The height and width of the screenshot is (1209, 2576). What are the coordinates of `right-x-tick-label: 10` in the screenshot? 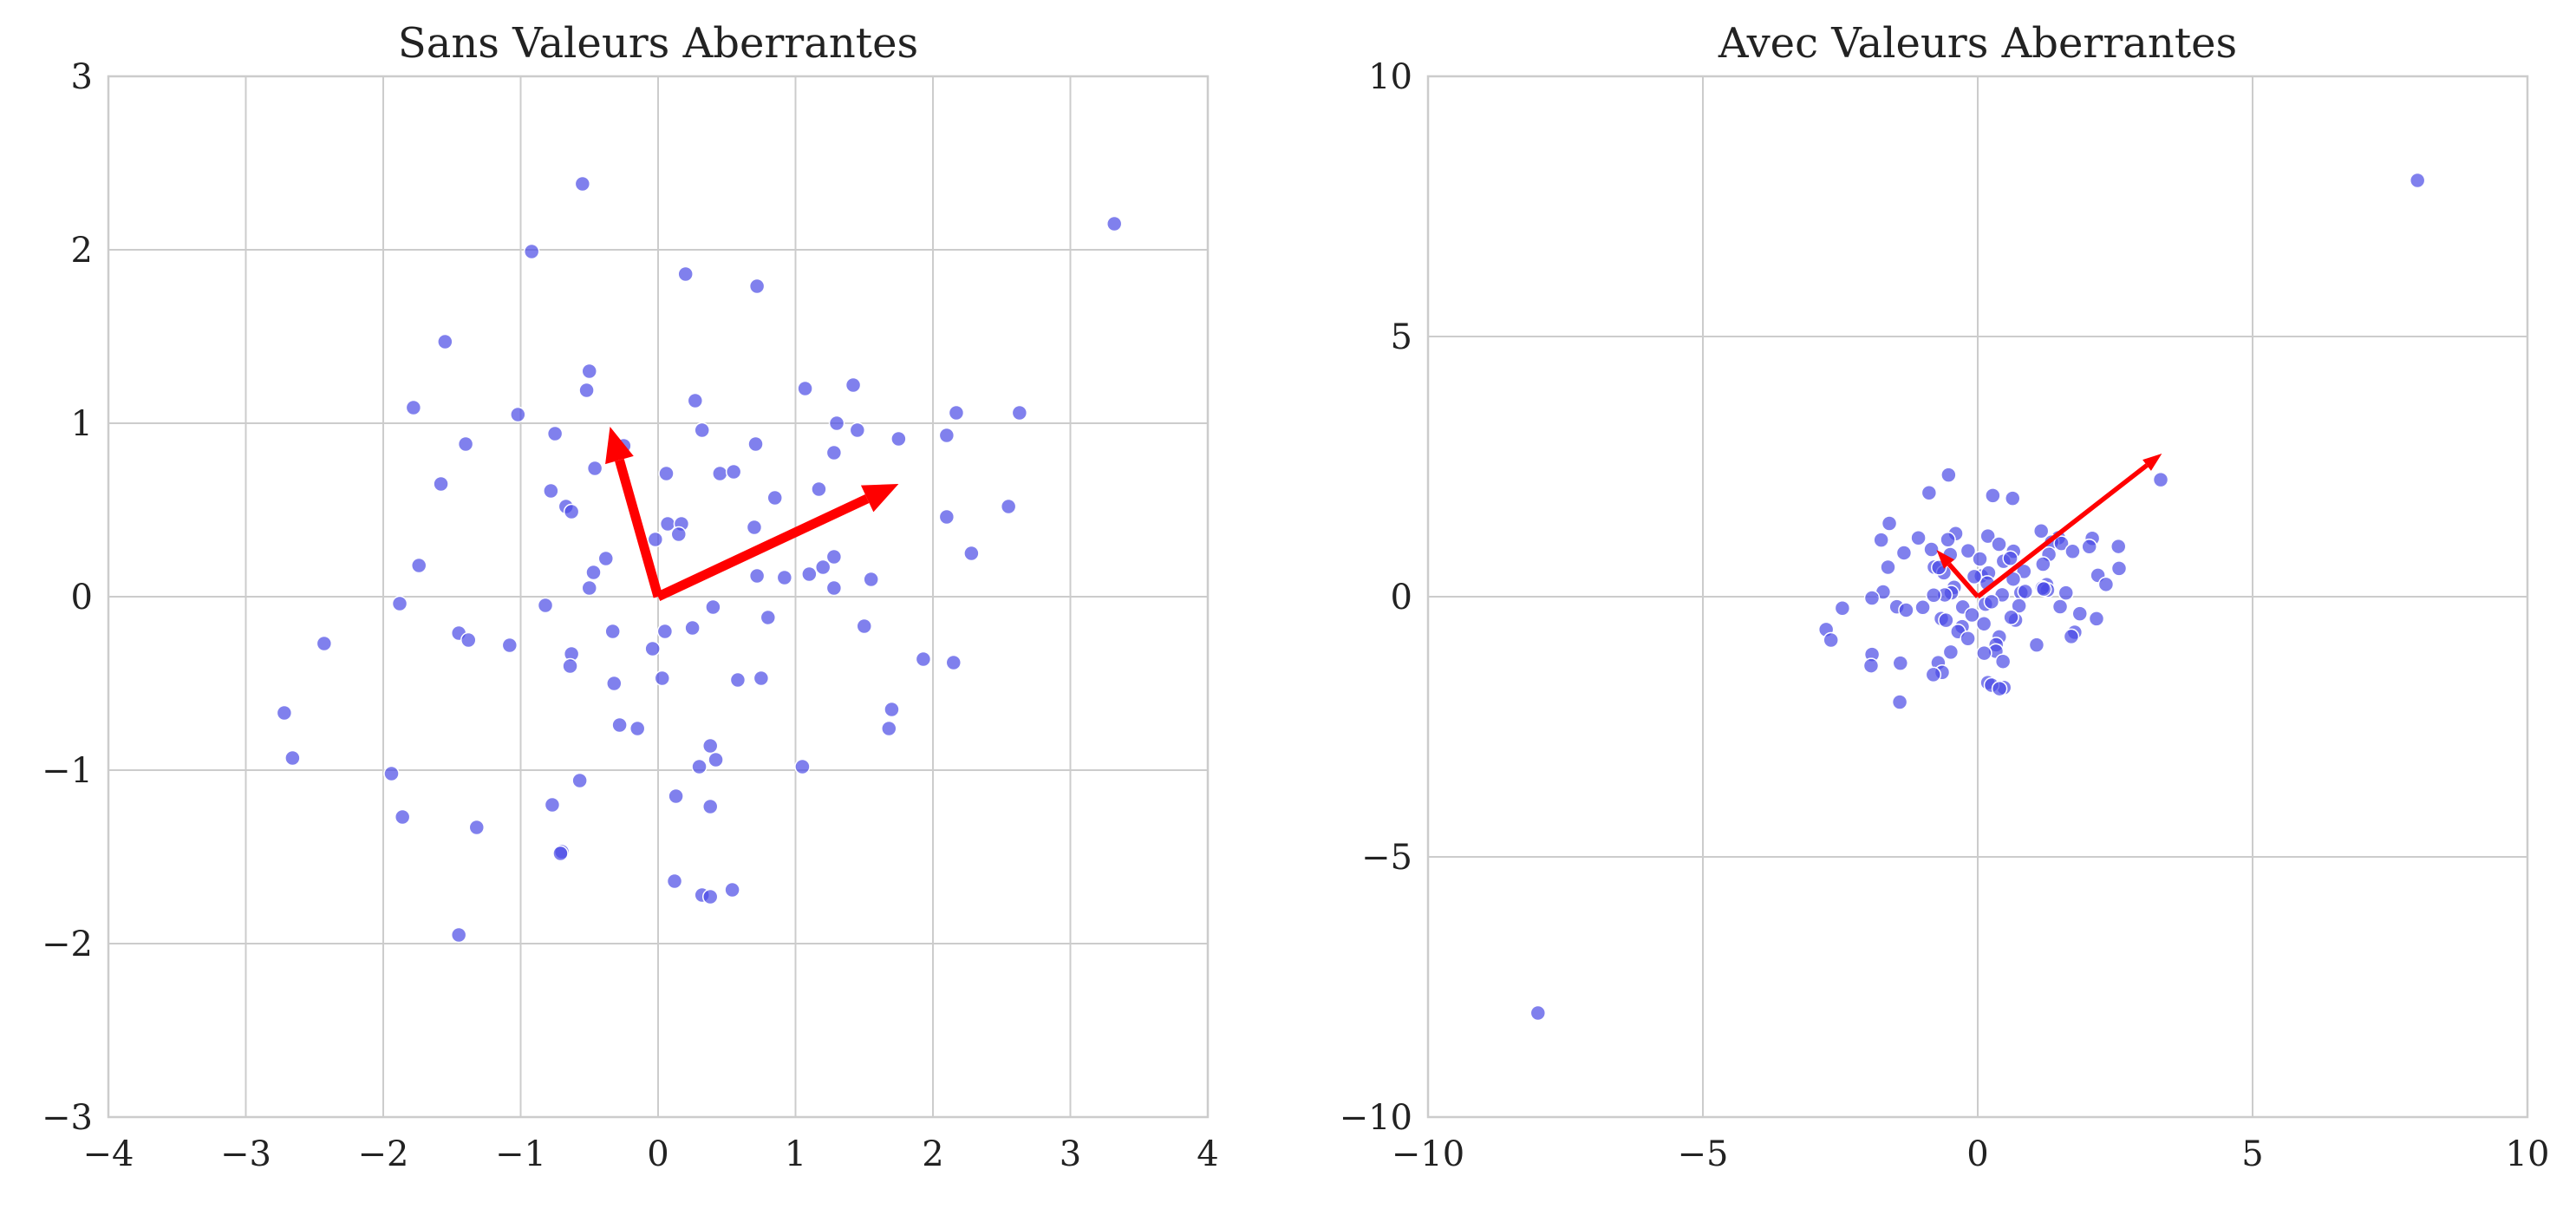 It's located at (2528, 1154).